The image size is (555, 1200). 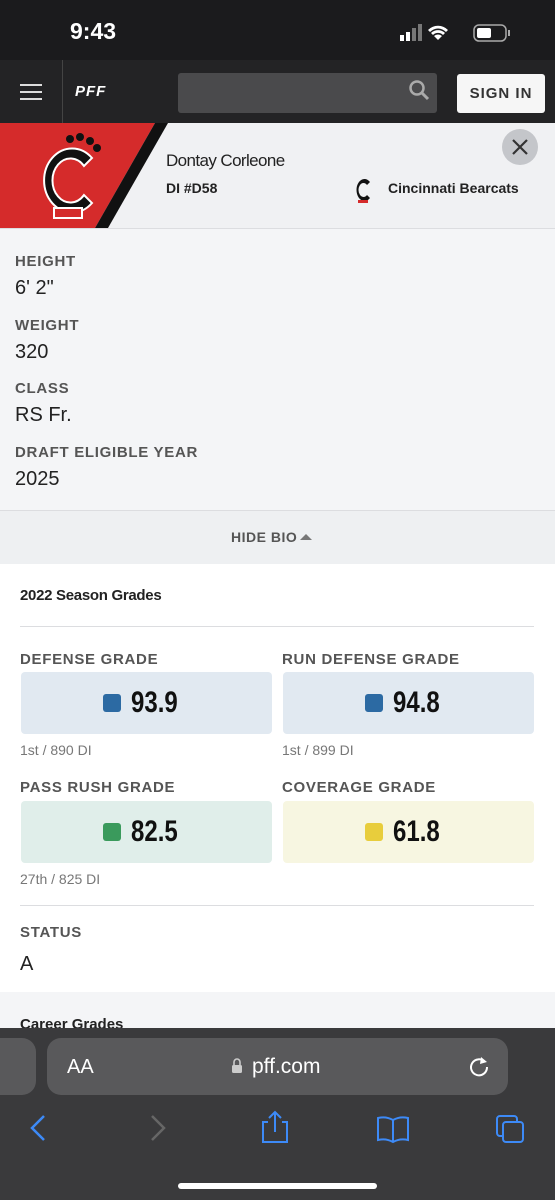 I want to click on status-icons, so click(x=455, y=33).